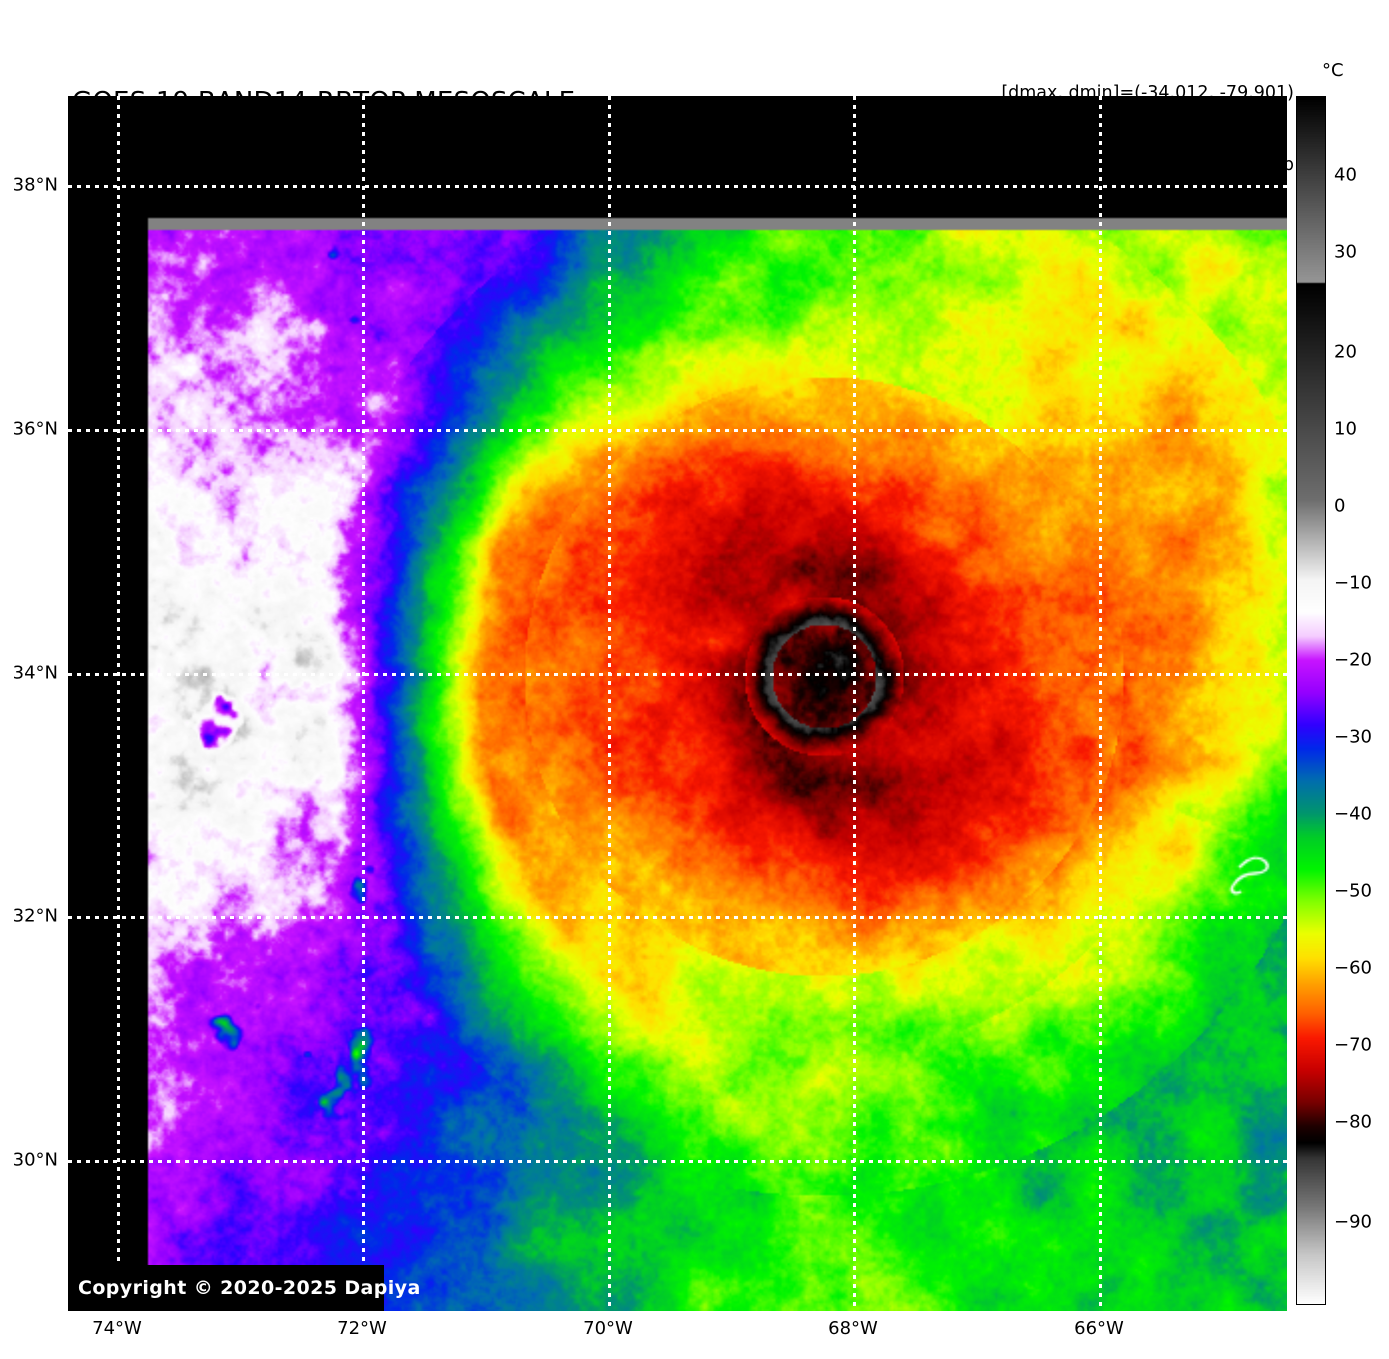 The height and width of the screenshot is (1359, 1389). What do you see at coordinates (35, 185) in the screenshot?
I see `y-axis-tick-label: 38°N` at bounding box center [35, 185].